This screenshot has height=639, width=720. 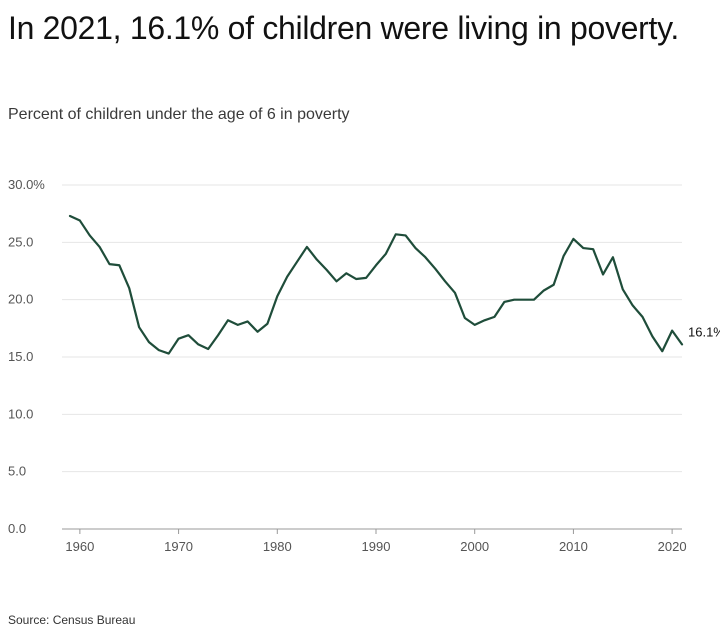 I want to click on x-tick-label: 2010, so click(x=573, y=546).